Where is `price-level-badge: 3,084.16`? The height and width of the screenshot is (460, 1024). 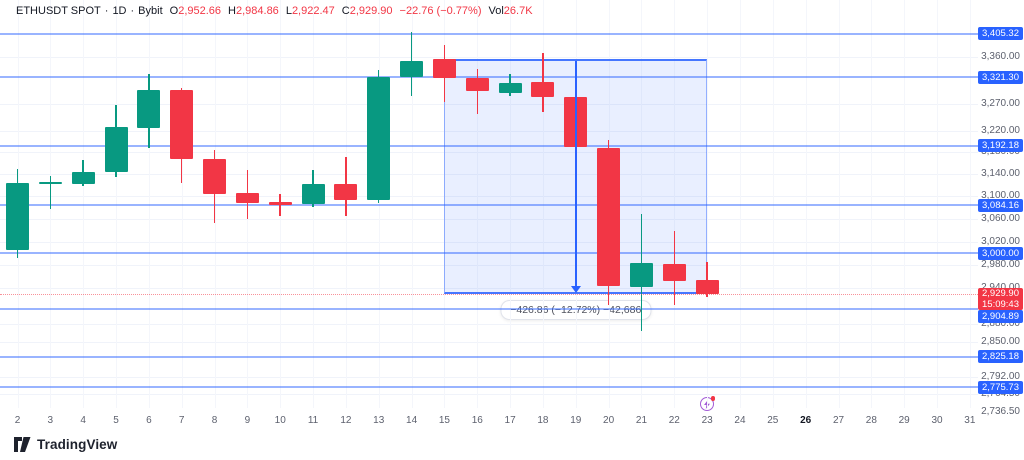
price-level-badge: 3,084.16 is located at coordinates (1000, 205).